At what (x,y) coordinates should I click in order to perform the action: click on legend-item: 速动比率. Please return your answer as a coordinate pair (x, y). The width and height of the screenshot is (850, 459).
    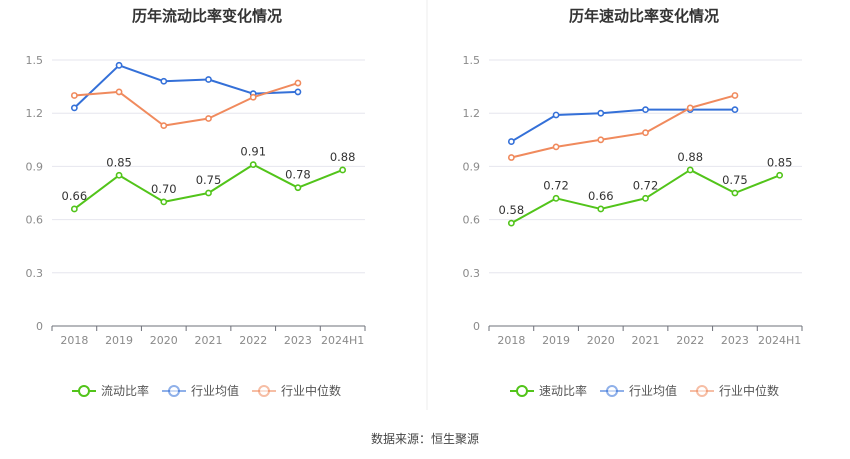
    Looking at the image, I should click on (548, 390).